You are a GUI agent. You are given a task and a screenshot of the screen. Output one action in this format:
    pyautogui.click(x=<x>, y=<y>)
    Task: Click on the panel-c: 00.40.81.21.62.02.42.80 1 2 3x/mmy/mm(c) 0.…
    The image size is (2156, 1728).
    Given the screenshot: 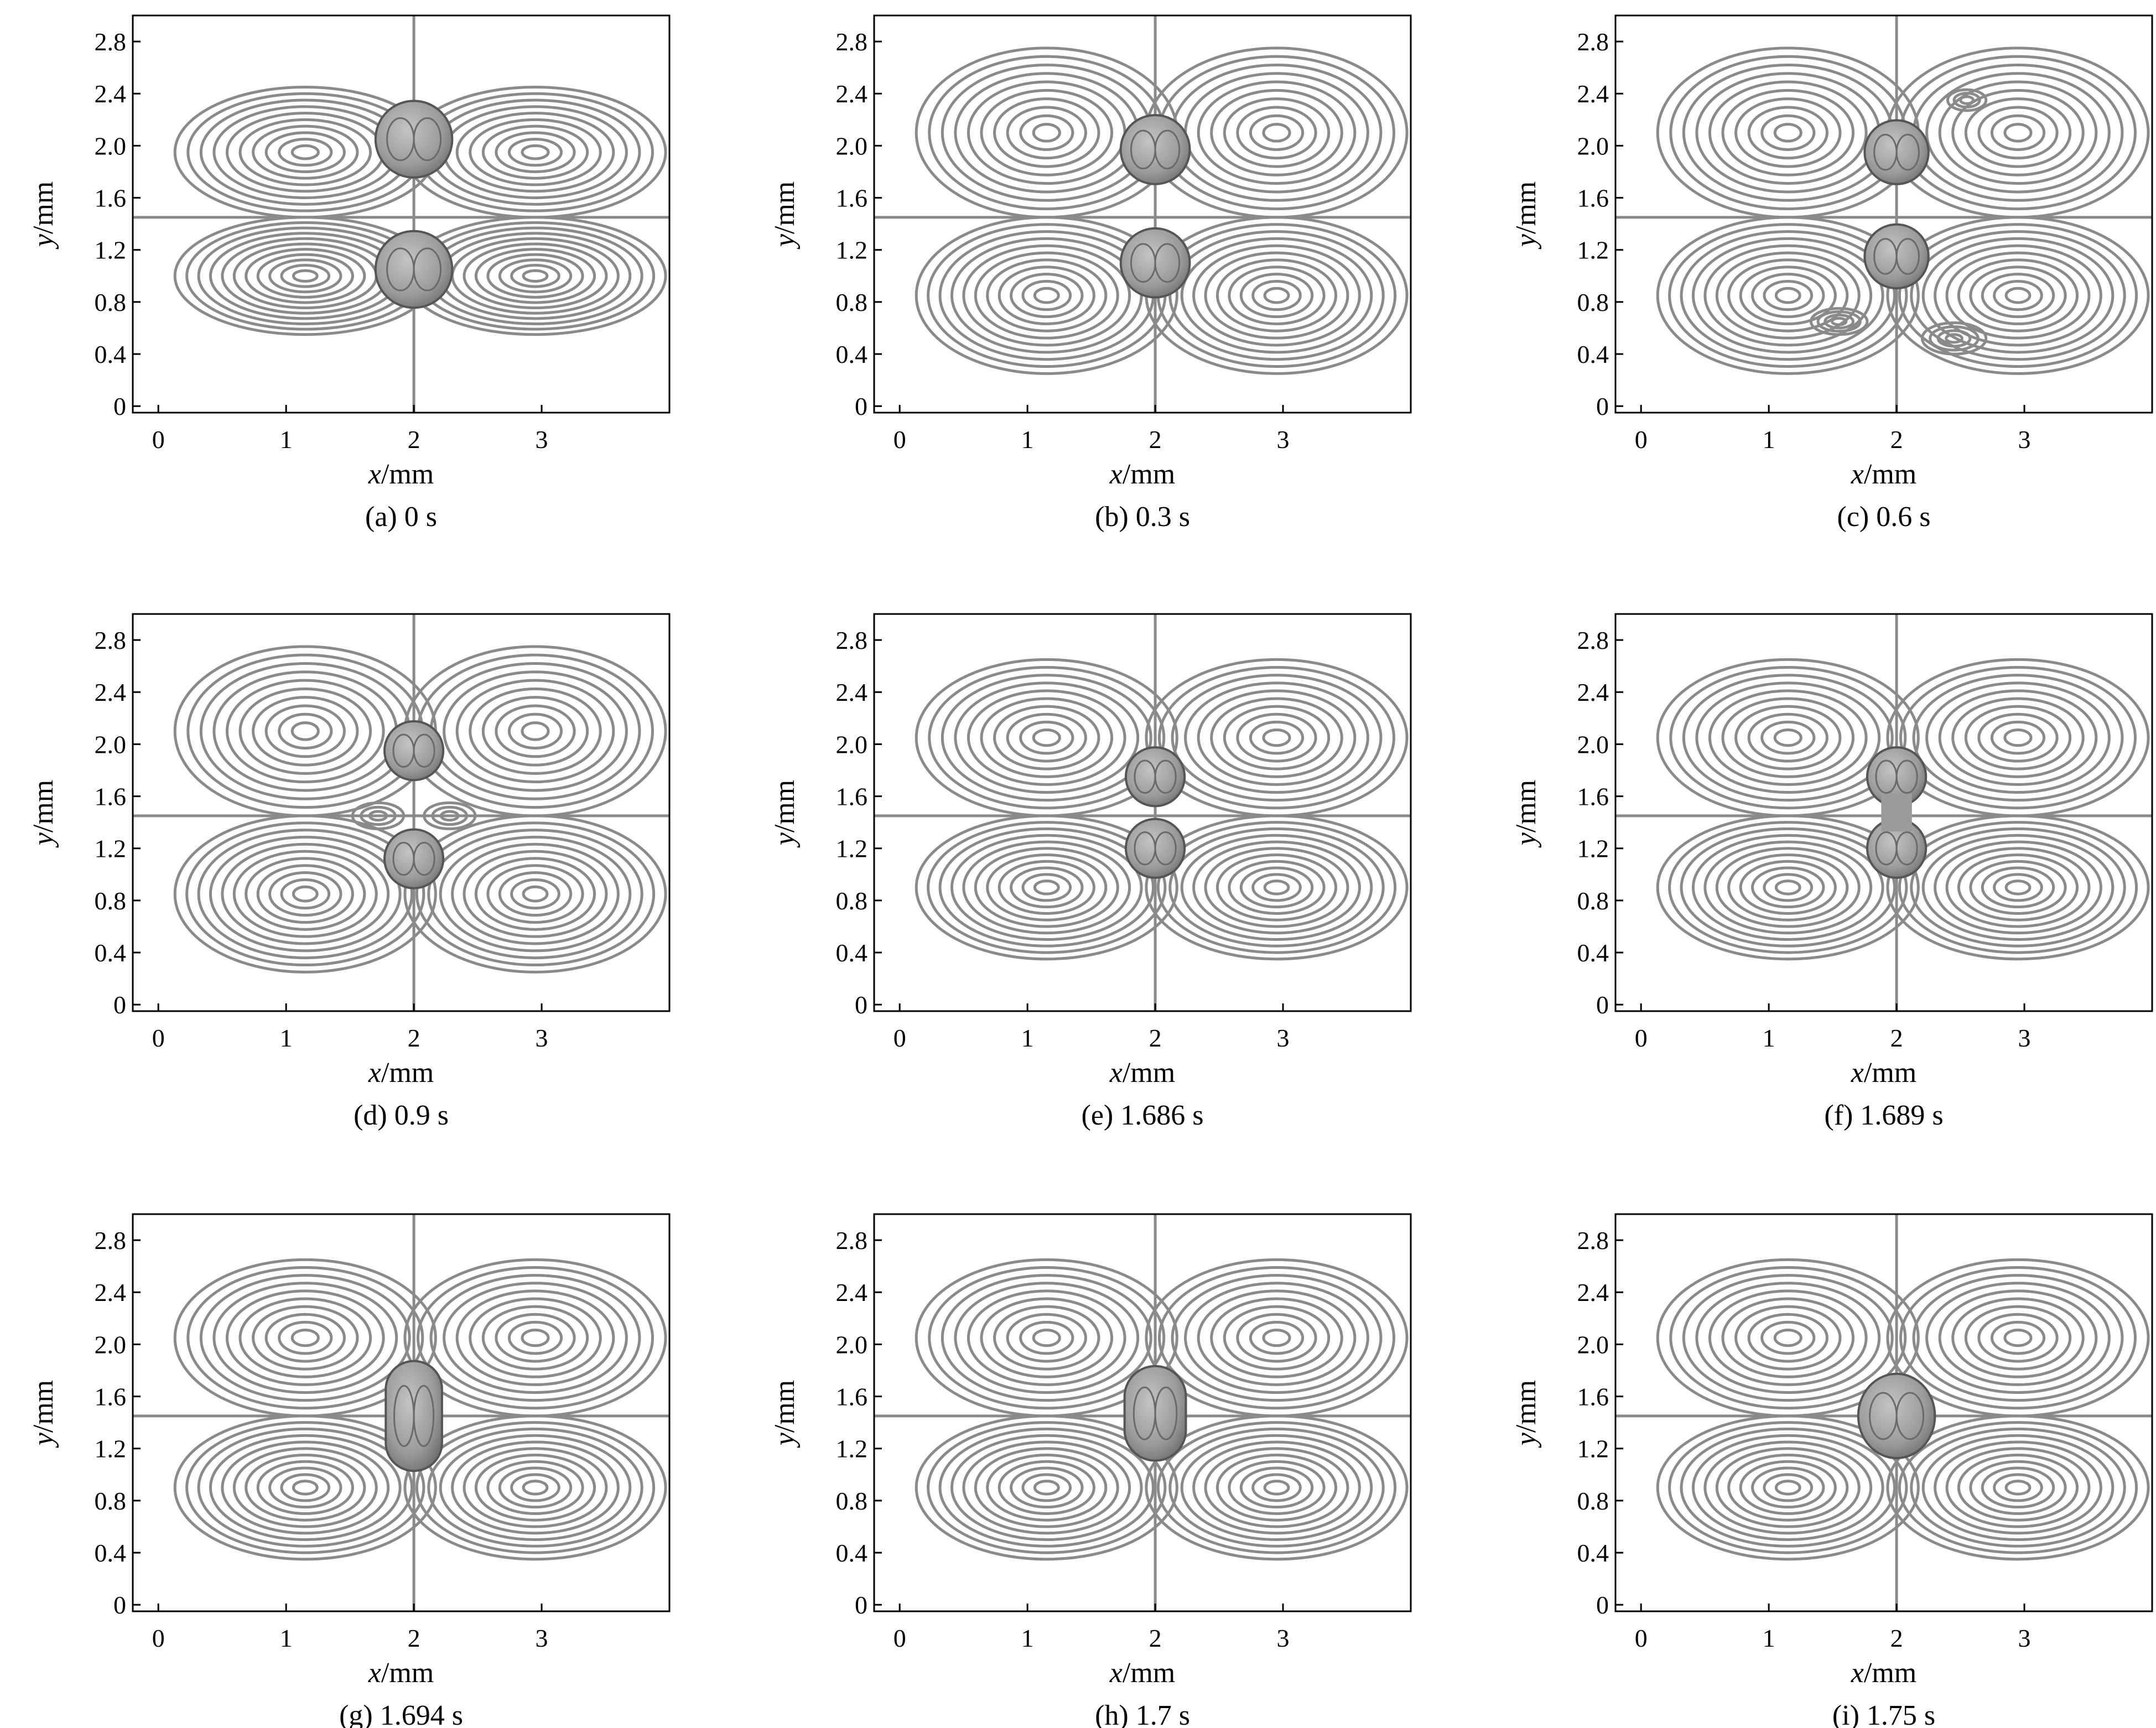 What is the action you would take?
    pyautogui.click(x=1831, y=273)
    